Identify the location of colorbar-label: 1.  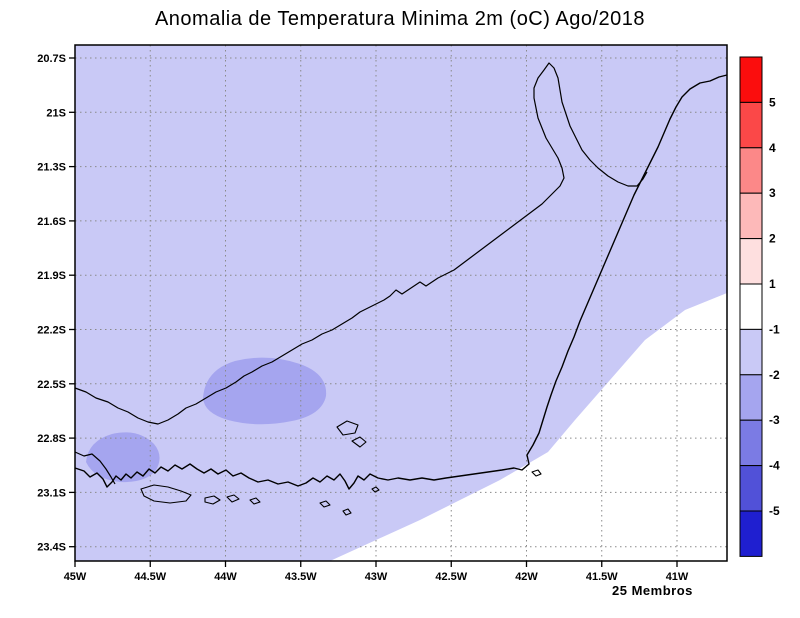
(772, 284).